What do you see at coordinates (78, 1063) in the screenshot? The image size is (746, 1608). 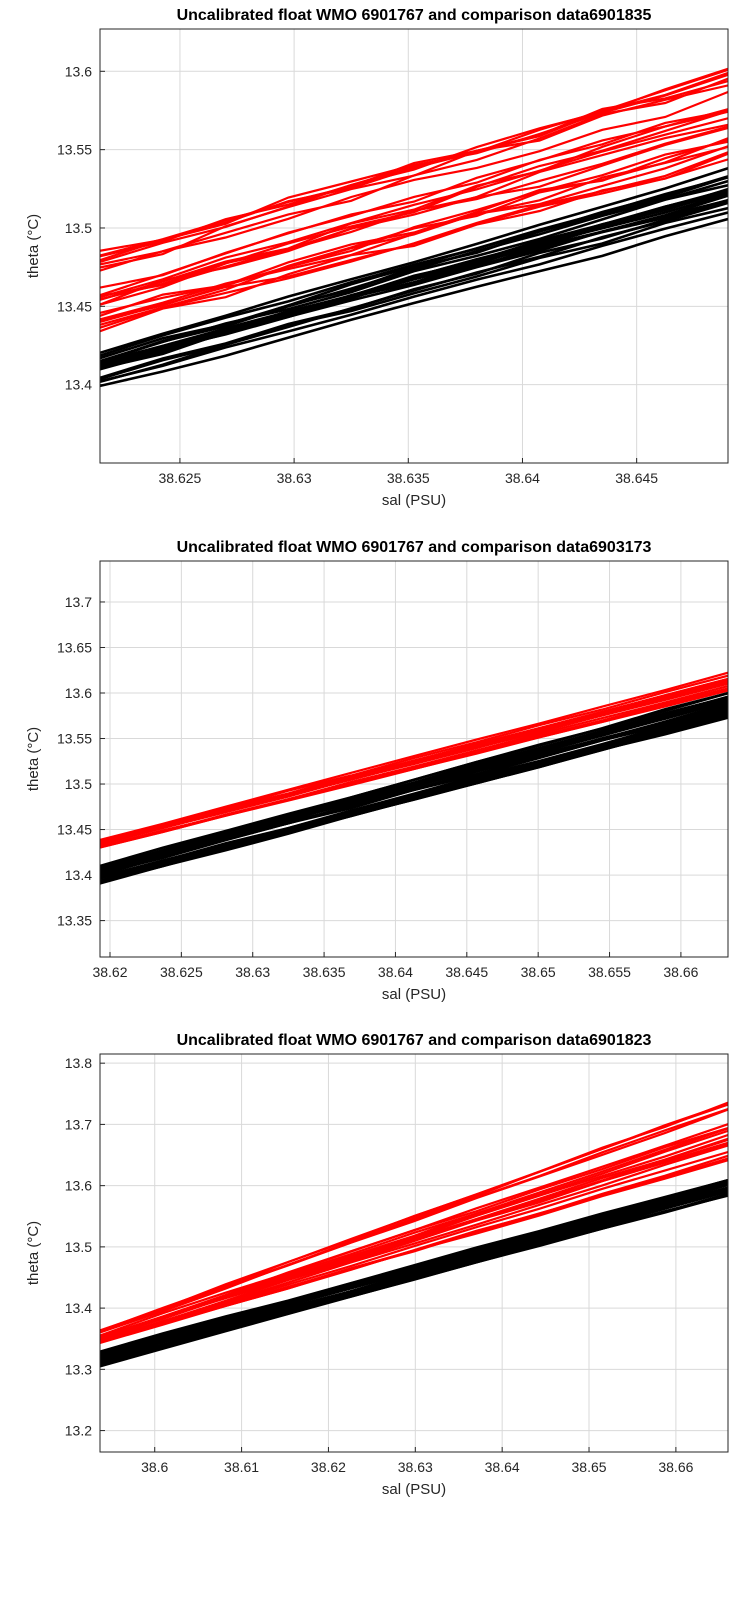 I see `y-tick-label: 13.8` at bounding box center [78, 1063].